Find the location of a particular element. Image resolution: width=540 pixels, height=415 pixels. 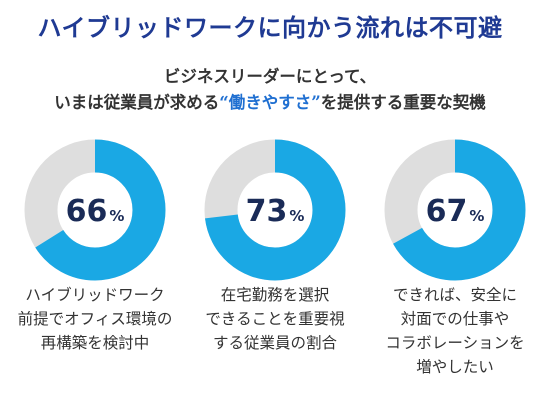

donut-chart-3: 67% is located at coordinates (455, 210).